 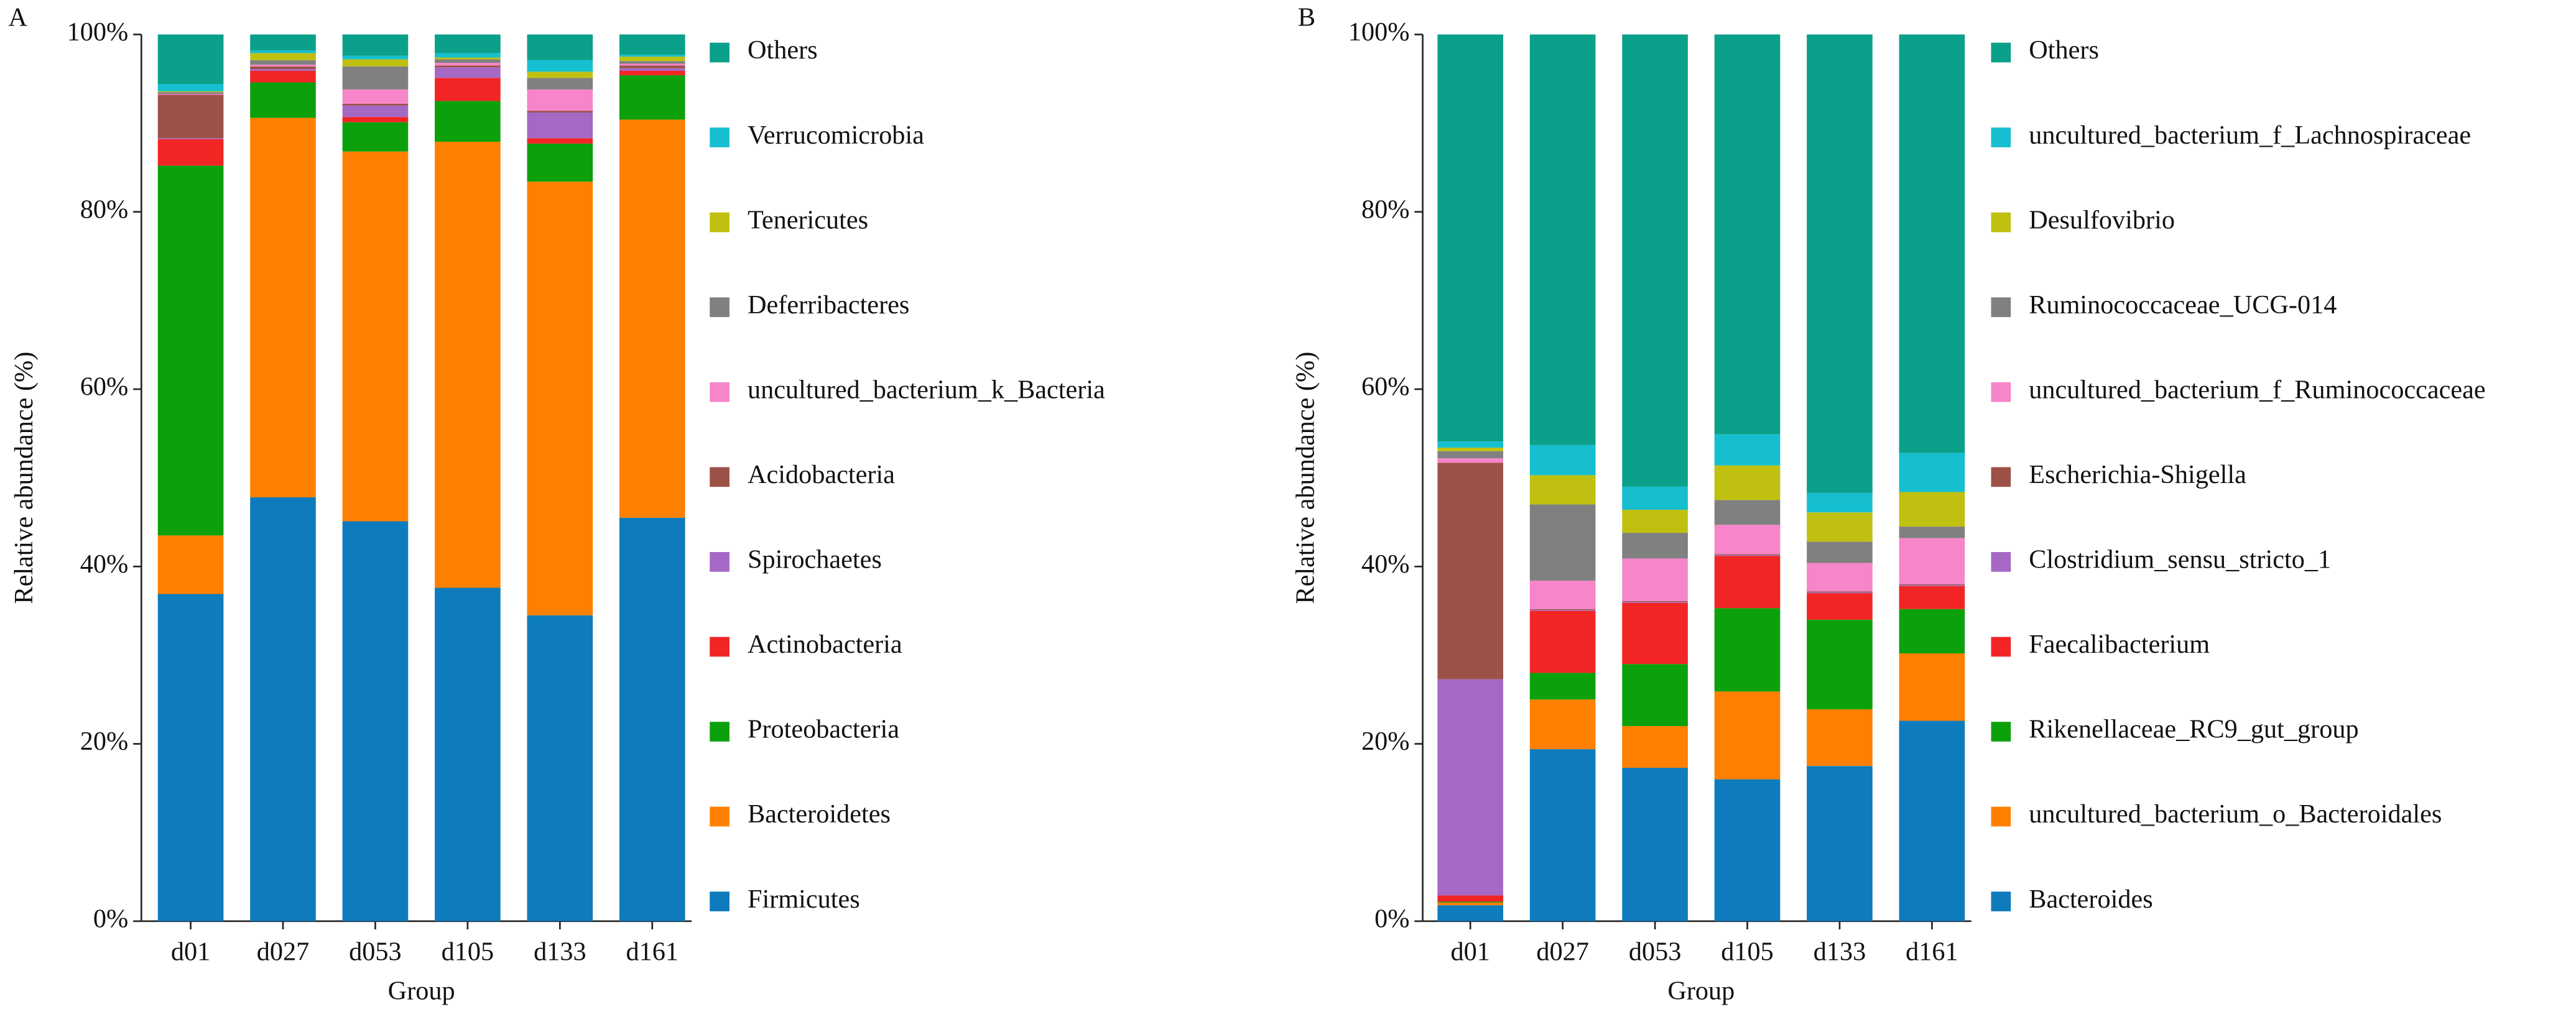 What do you see at coordinates (422, 991) in the screenshot?
I see `x-axis-label: Group` at bounding box center [422, 991].